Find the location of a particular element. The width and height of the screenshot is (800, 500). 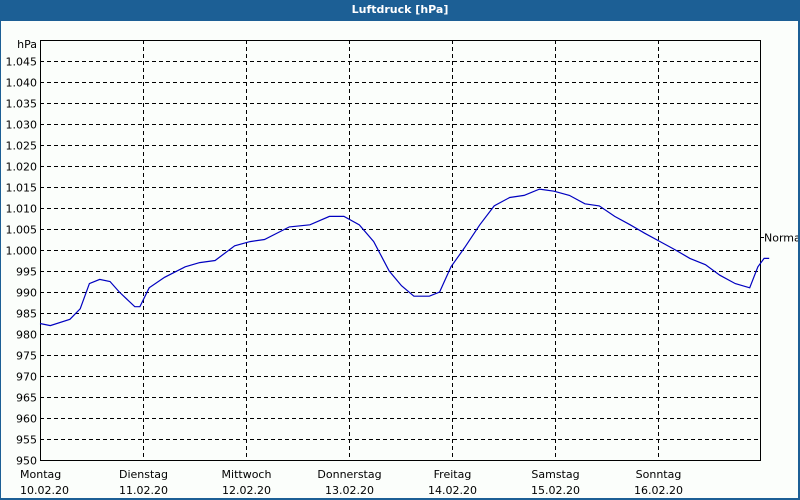

y-tick-label: 1.045 is located at coordinates (22, 62).